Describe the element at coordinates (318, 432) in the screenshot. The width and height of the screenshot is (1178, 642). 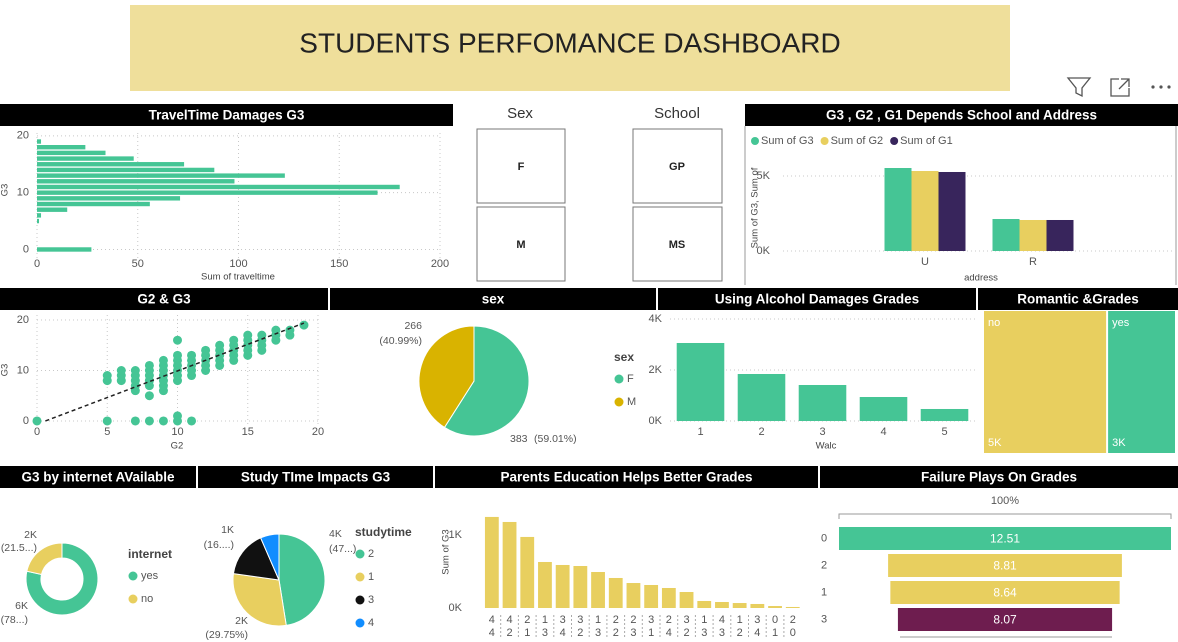
I see `x-tick-label: 20` at that location.